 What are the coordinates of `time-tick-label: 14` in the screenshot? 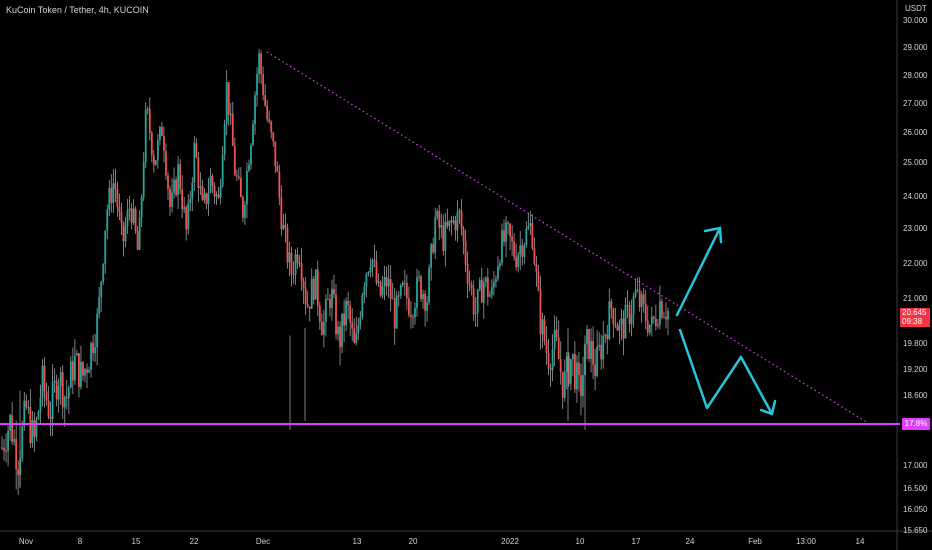 It's located at (860, 541).